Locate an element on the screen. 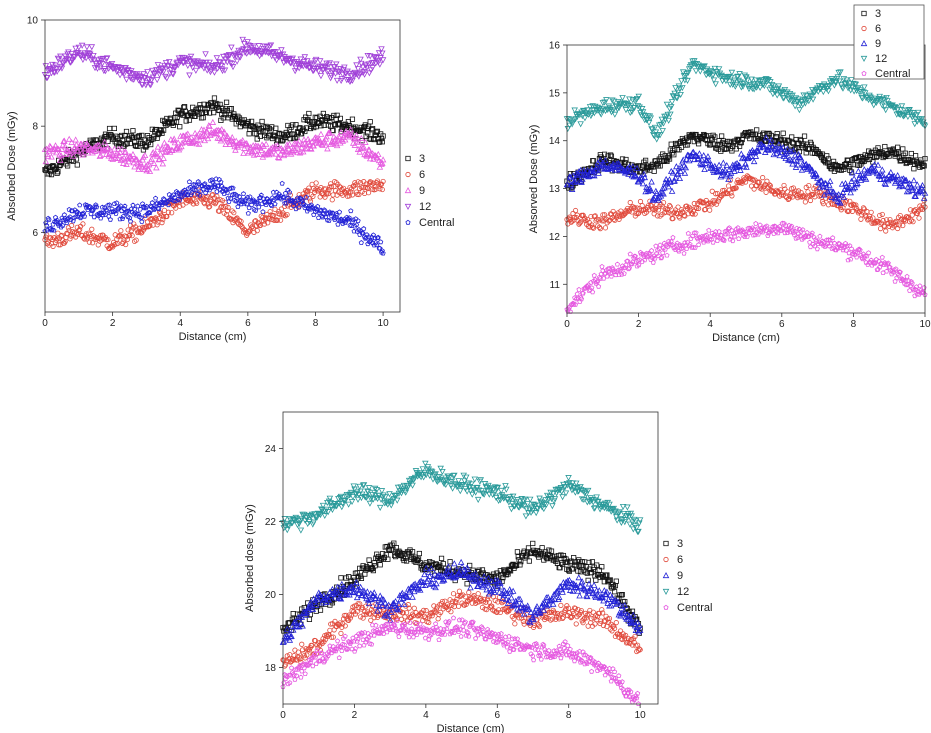  legend-entry-label: Central is located at coordinates (892, 74).